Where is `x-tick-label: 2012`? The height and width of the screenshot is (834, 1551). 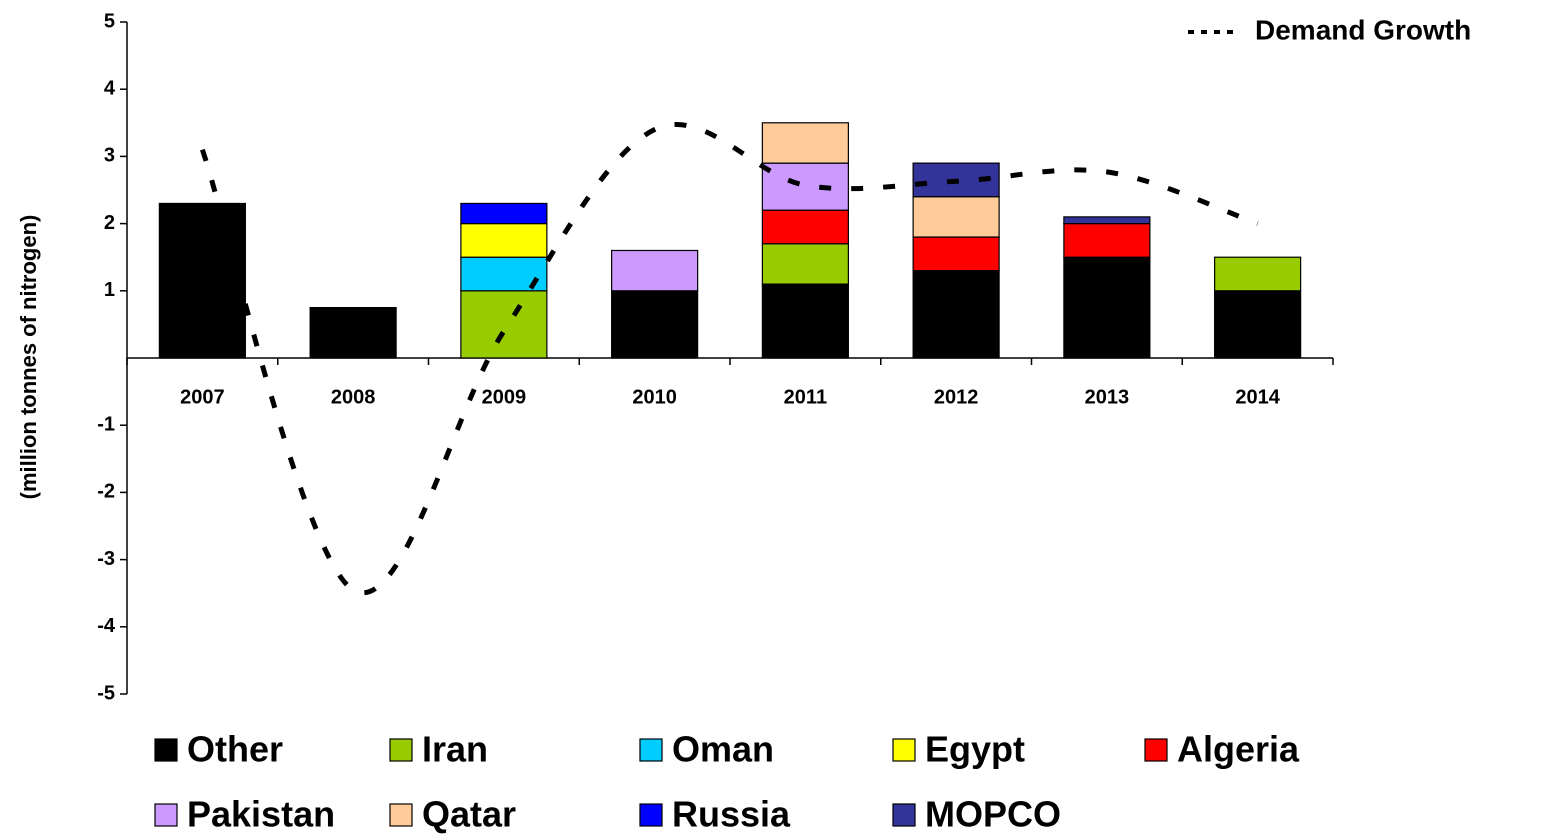 x-tick-label: 2012 is located at coordinates (956, 397).